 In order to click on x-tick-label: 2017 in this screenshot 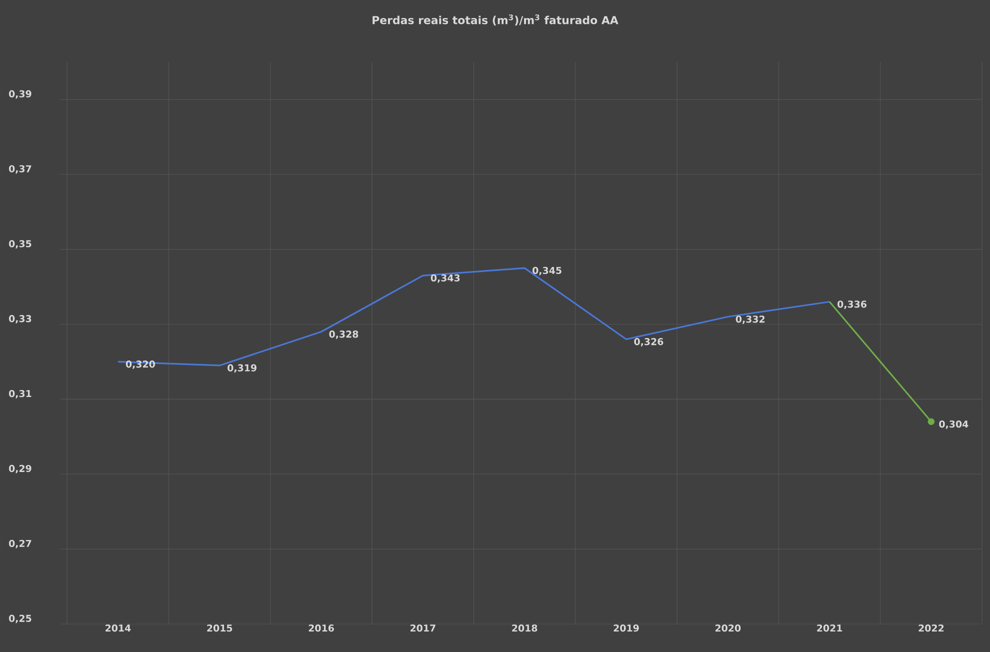, I will do `click(423, 628)`.